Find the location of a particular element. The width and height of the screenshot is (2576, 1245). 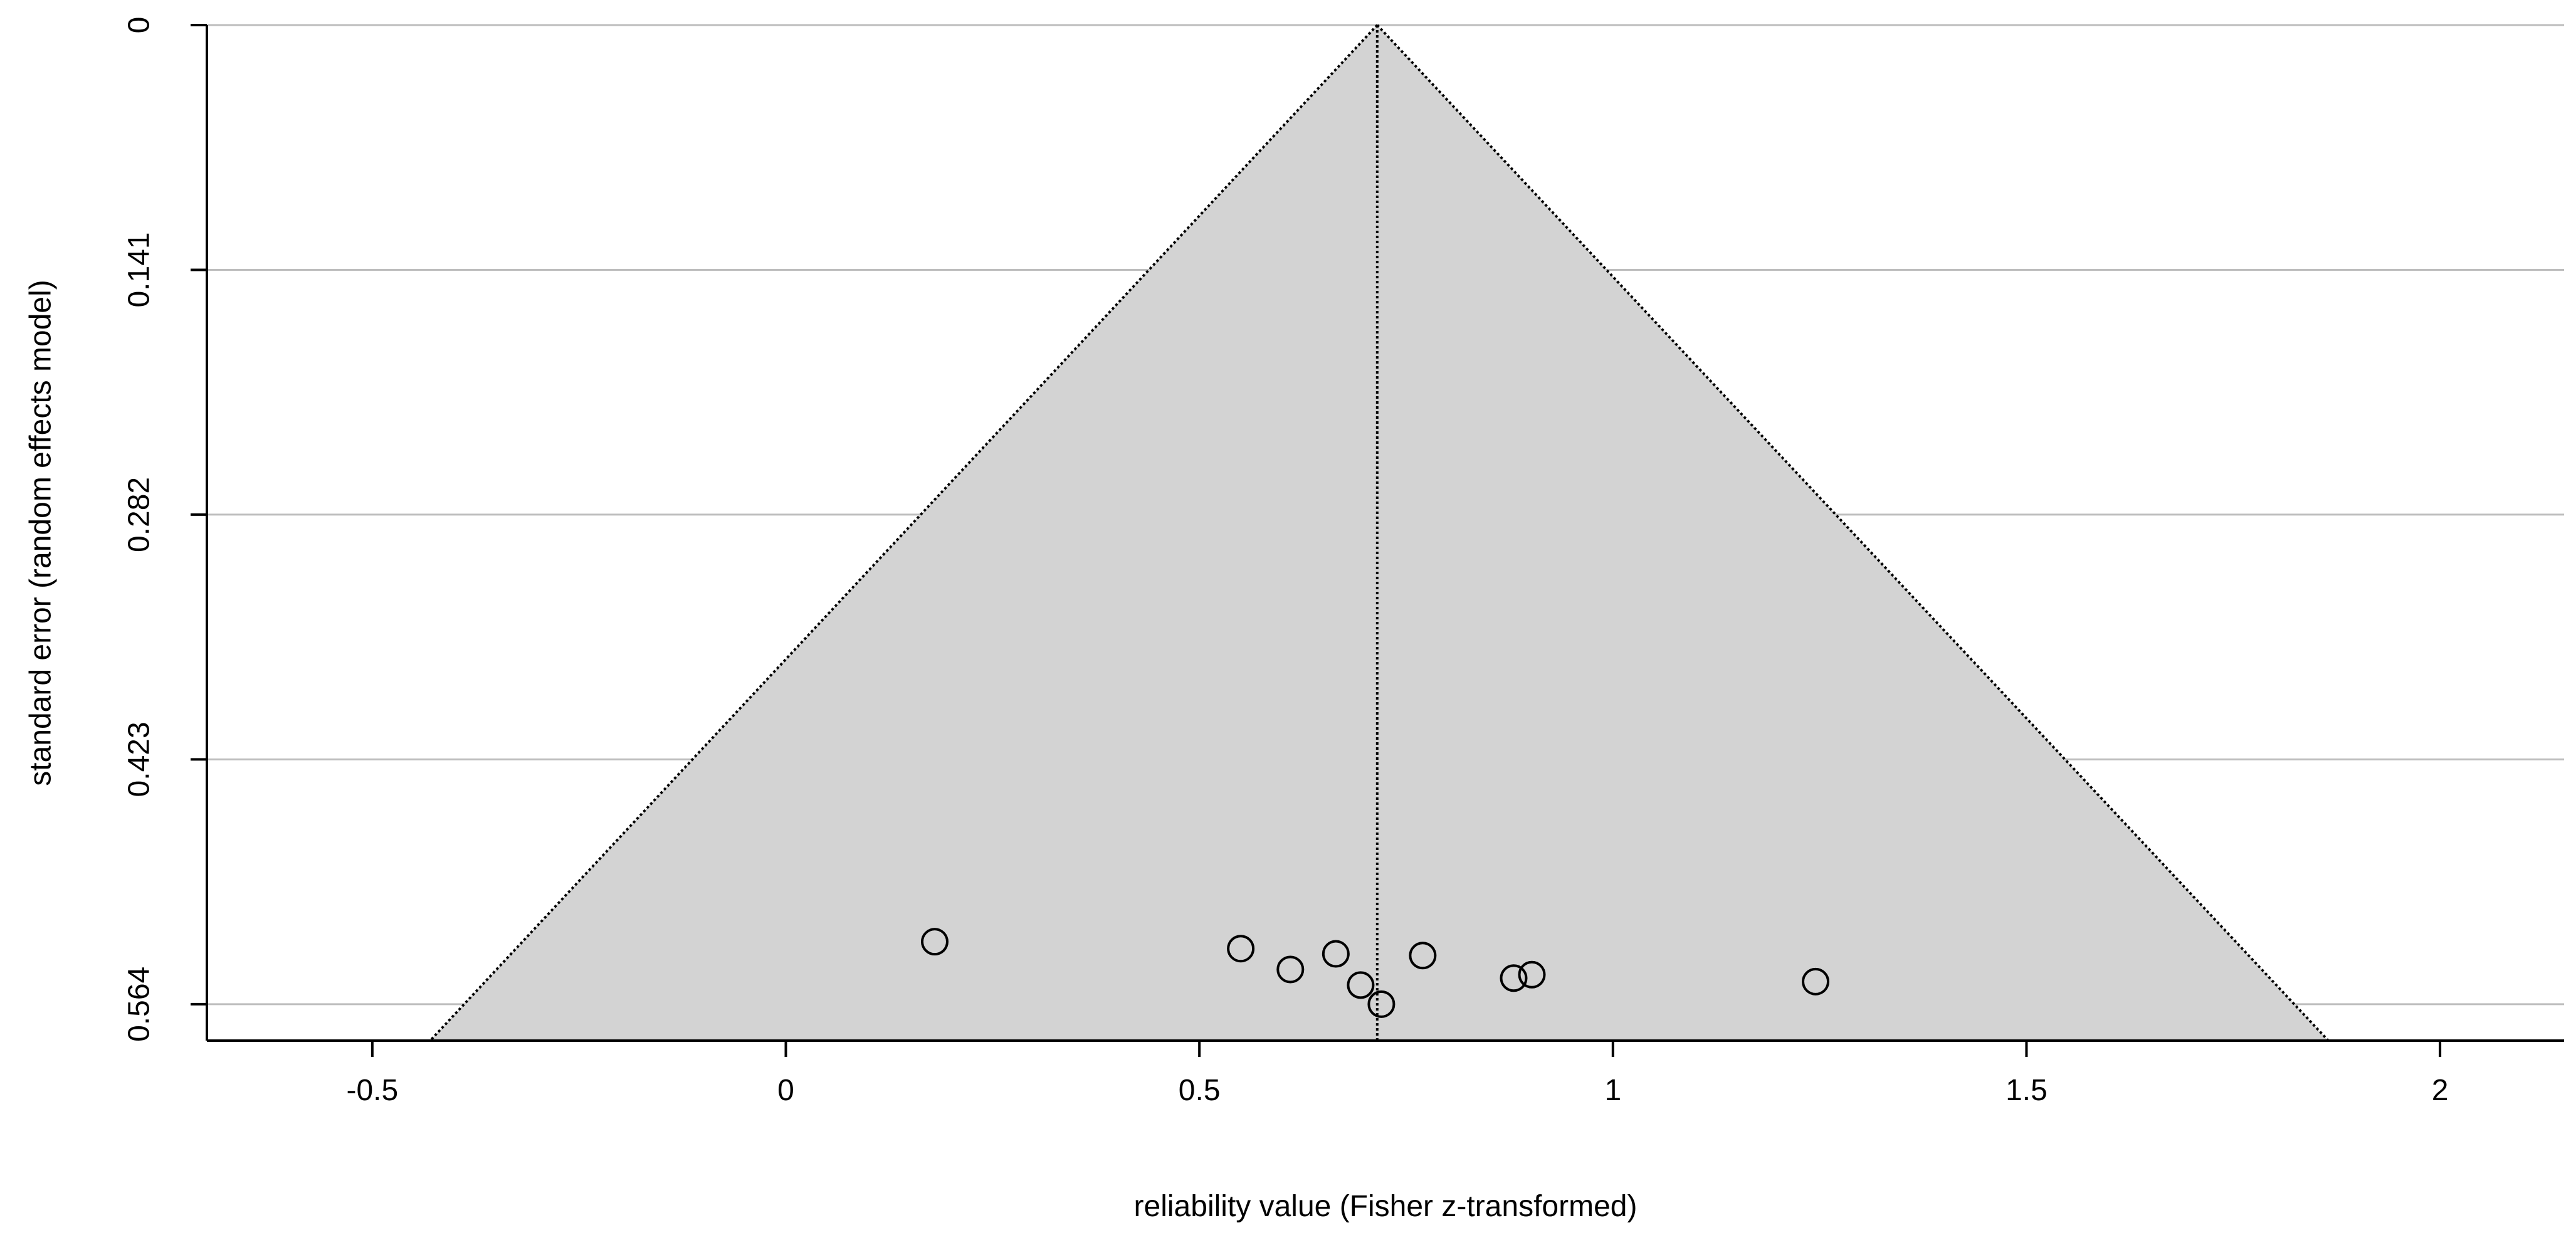

y-tick-label-0: 0 is located at coordinates (139, 25).